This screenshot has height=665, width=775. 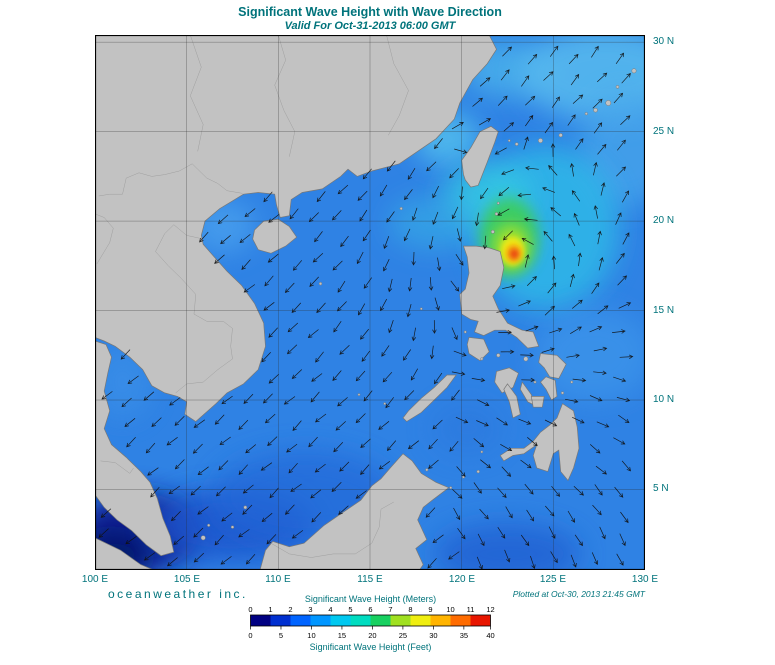 What do you see at coordinates (370, 599) in the screenshot?
I see `legend-meters-label: Significant Wave Height (Meters)` at bounding box center [370, 599].